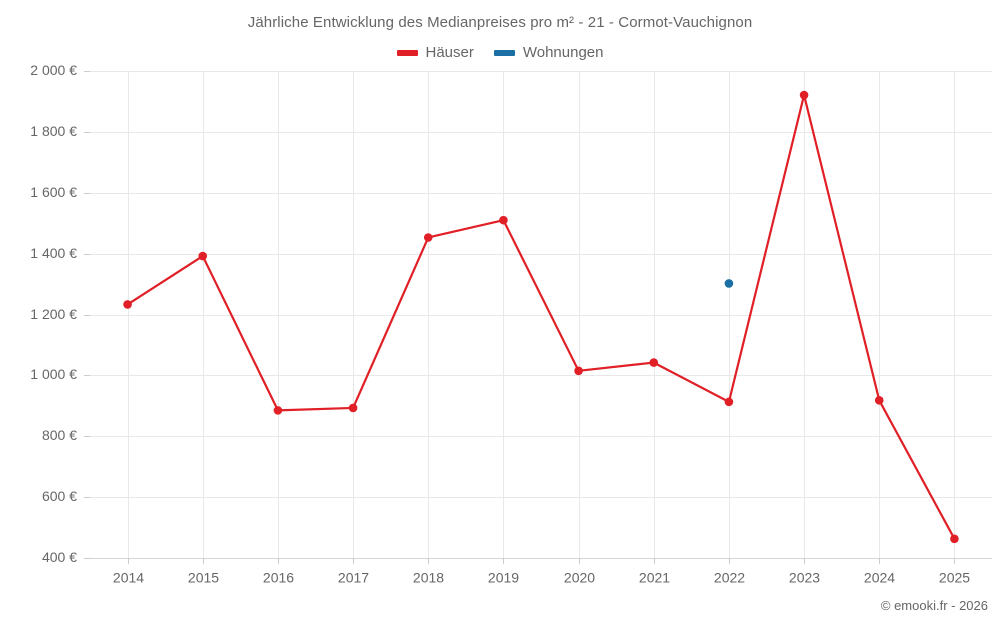 This screenshot has width=1000, height=625. I want to click on y-axis-tick-label: 1 800 €, so click(53, 131).